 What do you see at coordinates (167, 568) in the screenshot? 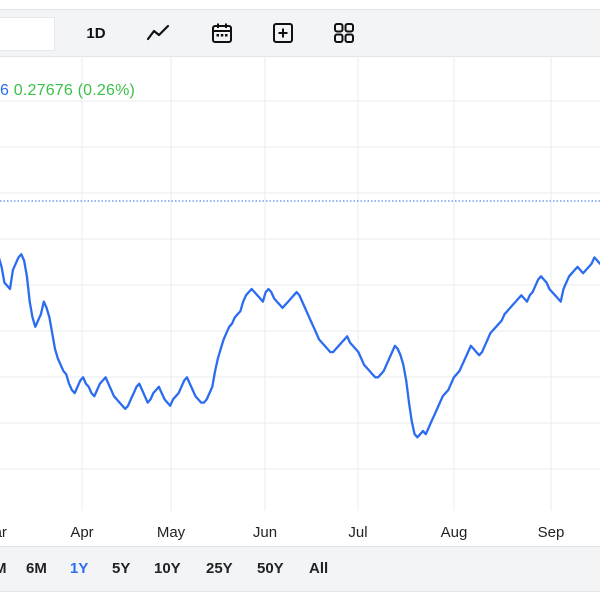
I see `range-button-10y: 10Y` at bounding box center [167, 568].